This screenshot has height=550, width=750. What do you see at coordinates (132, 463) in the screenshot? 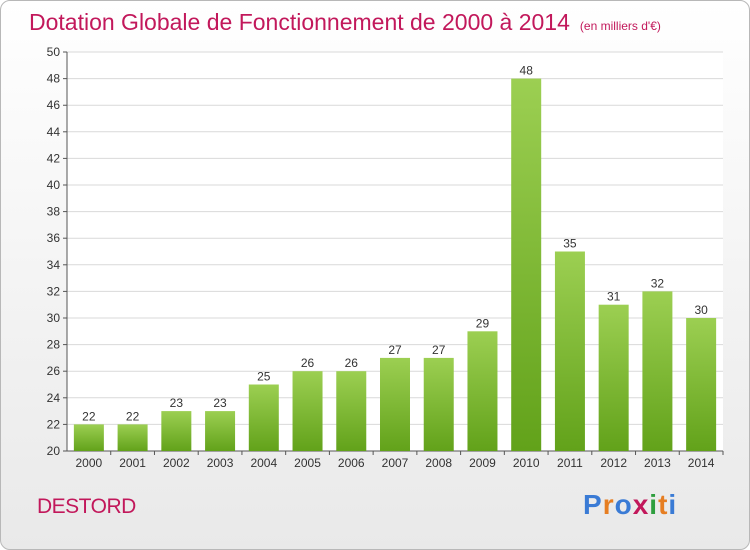
I see `x-tick-label: 2001` at bounding box center [132, 463].